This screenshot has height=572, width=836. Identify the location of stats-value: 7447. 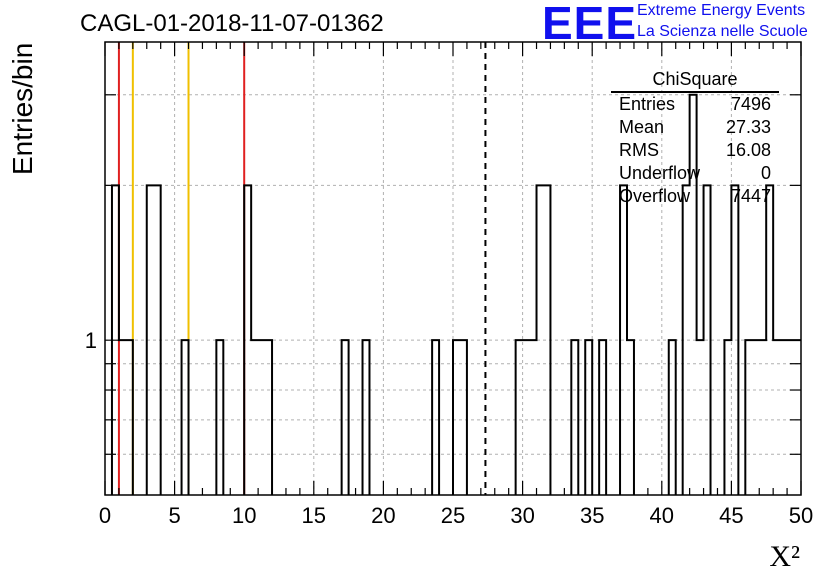
(750, 196).